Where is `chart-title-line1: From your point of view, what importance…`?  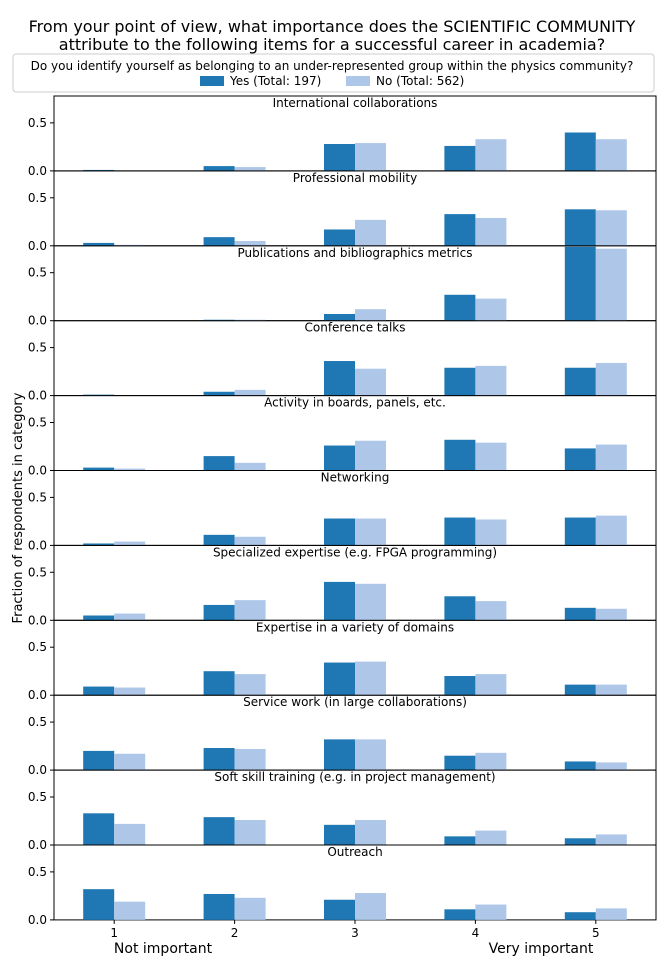 chart-title-line1: From your point of view, what importance… is located at coordinates (332, 26).